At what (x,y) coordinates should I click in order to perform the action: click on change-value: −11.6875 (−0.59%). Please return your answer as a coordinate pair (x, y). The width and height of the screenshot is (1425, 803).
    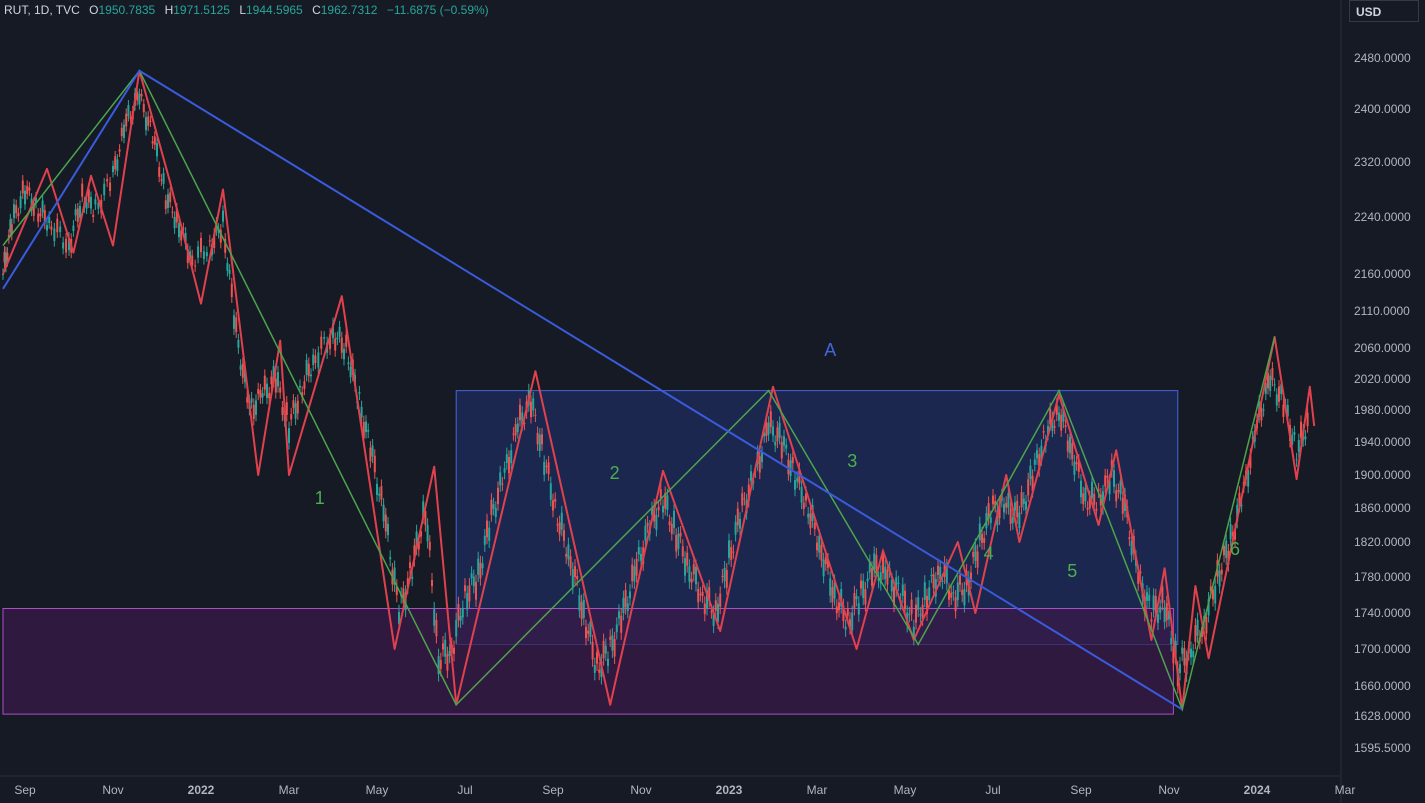
    Looking at the image, I should click on (437, 10).